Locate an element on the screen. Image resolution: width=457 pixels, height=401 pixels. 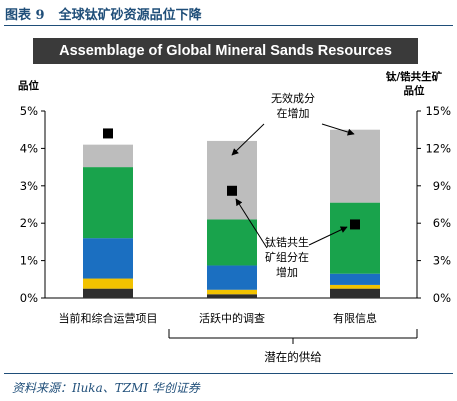
left-axis-title: 品位 is located at coordinates (28, 85).